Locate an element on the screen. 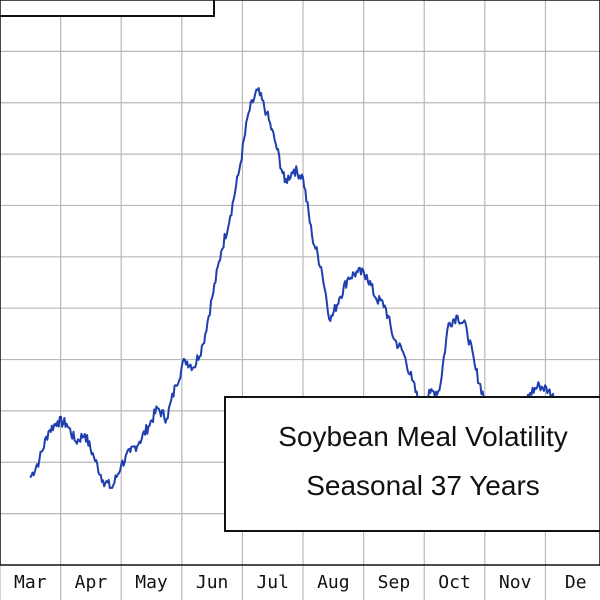 Image resolution: width=600 pixels, height=600 pixels. title-box-frame is located at coordinates (412, 464).